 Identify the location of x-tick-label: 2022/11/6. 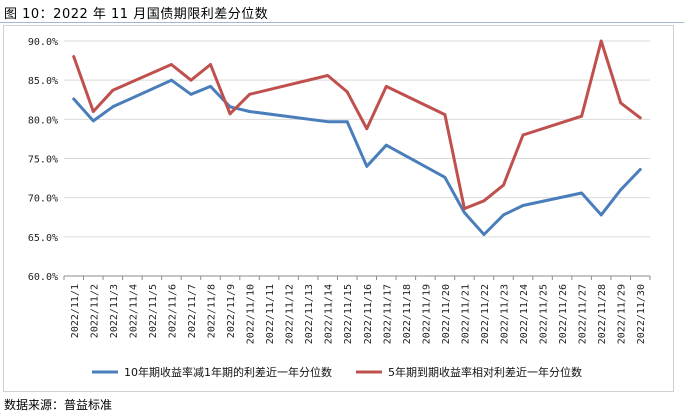
(172, 311).